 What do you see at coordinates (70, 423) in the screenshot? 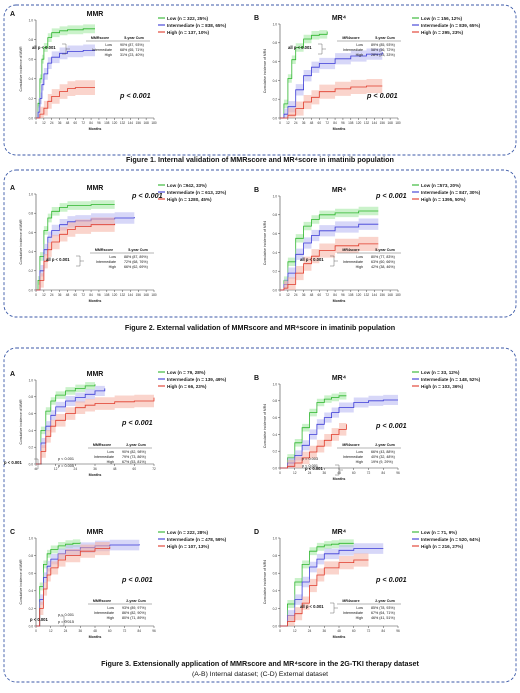
I see `band-intermediate` at bounding box center [70, 423].